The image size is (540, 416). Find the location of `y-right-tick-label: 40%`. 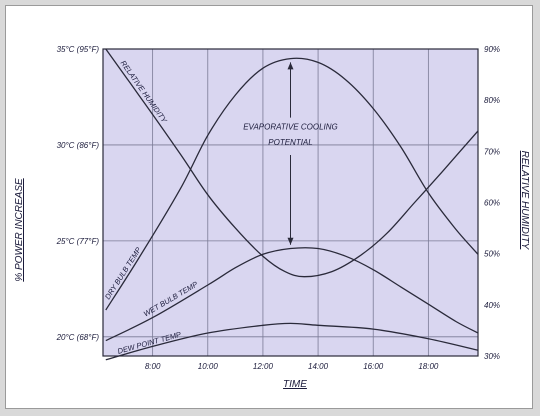

y-right-tick-label: 40% is located at coordinates (492, 305).